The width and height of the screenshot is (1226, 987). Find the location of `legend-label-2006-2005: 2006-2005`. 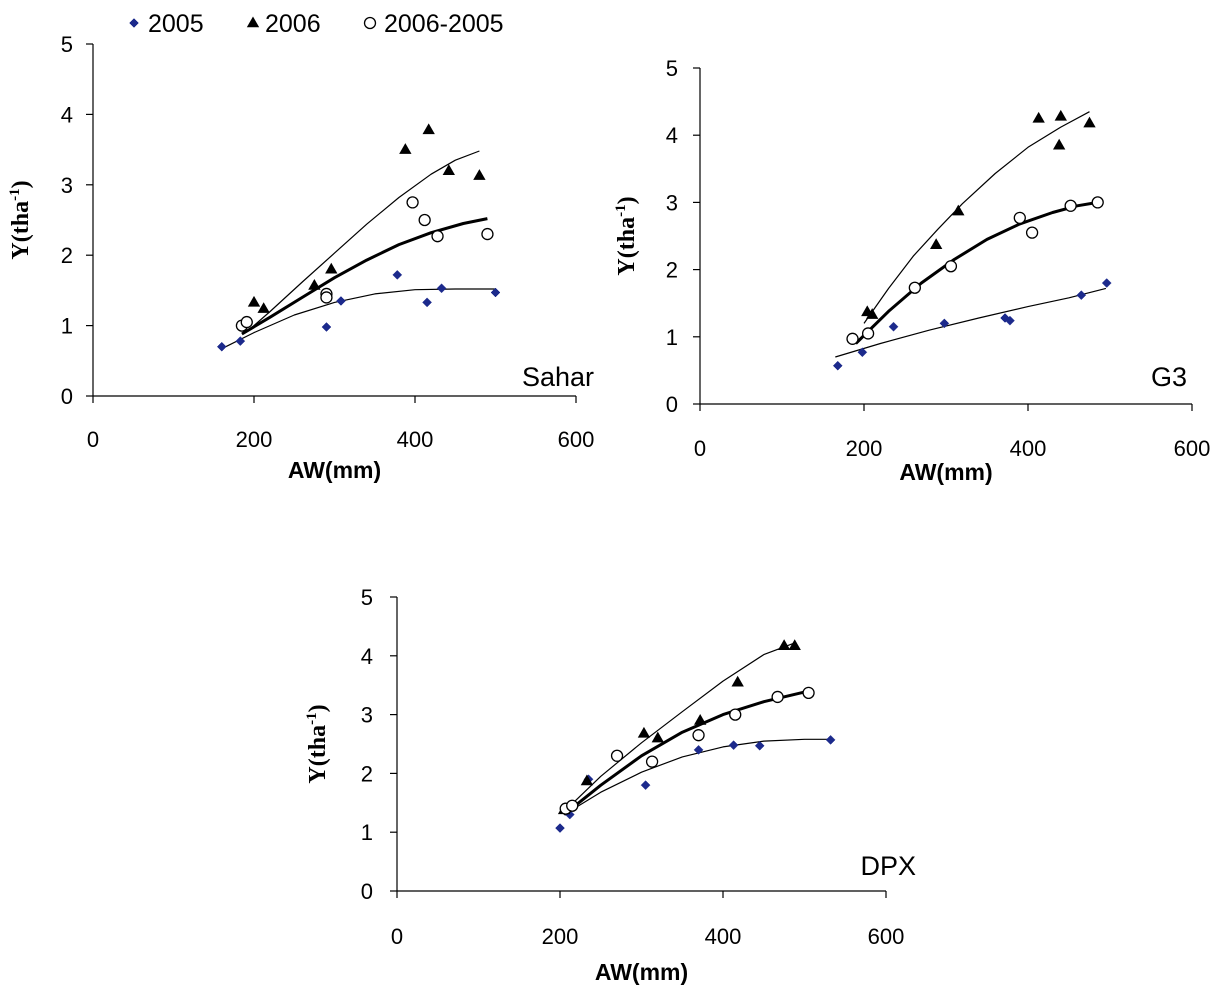

legend-label-2006-2005: 2006-2005 is located at coordinates (444, 24).